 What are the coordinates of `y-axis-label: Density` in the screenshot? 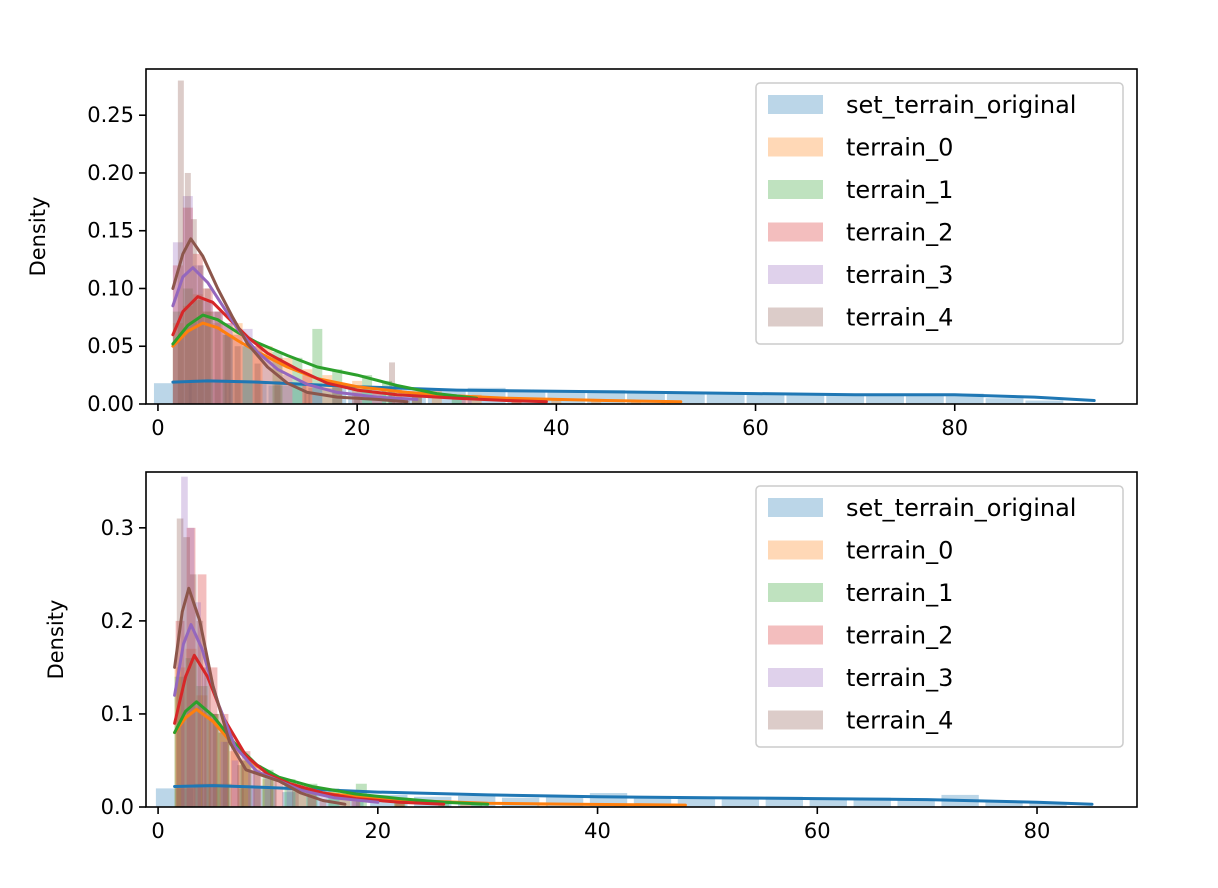 It's located at (38, 237).